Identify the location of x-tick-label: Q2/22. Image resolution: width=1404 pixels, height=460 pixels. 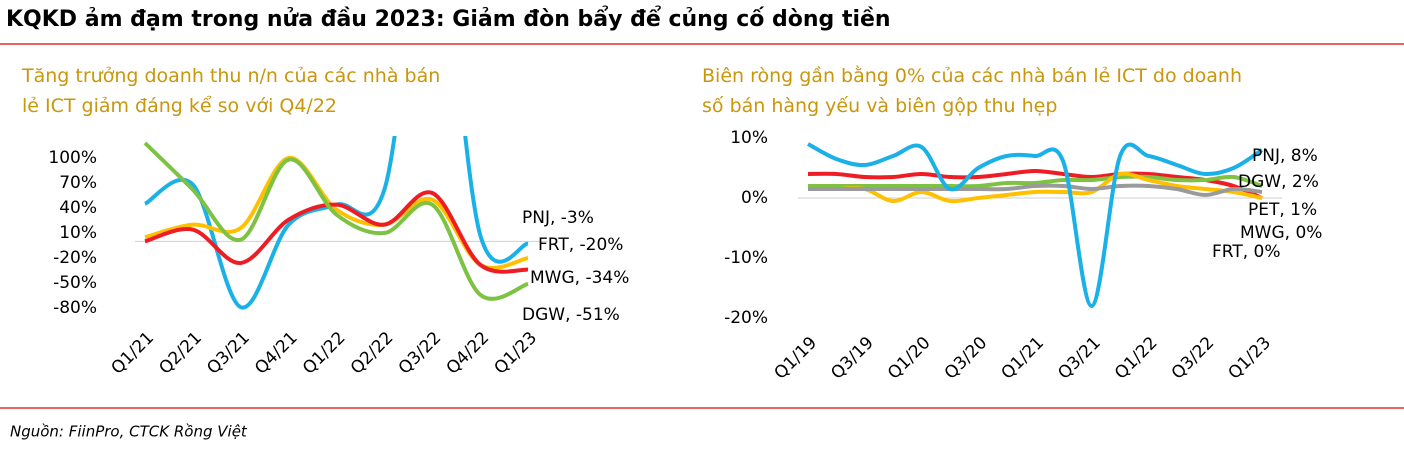
(372, 353).